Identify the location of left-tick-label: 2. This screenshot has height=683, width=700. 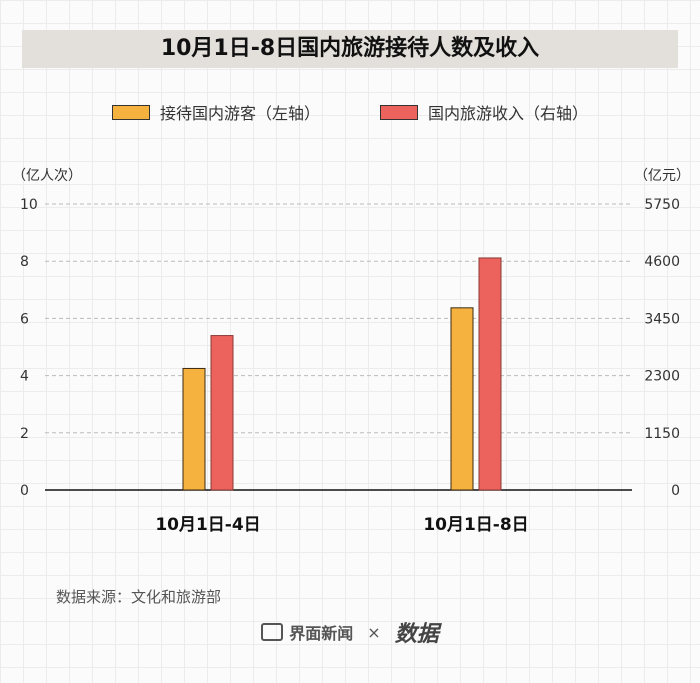
(24, 434).